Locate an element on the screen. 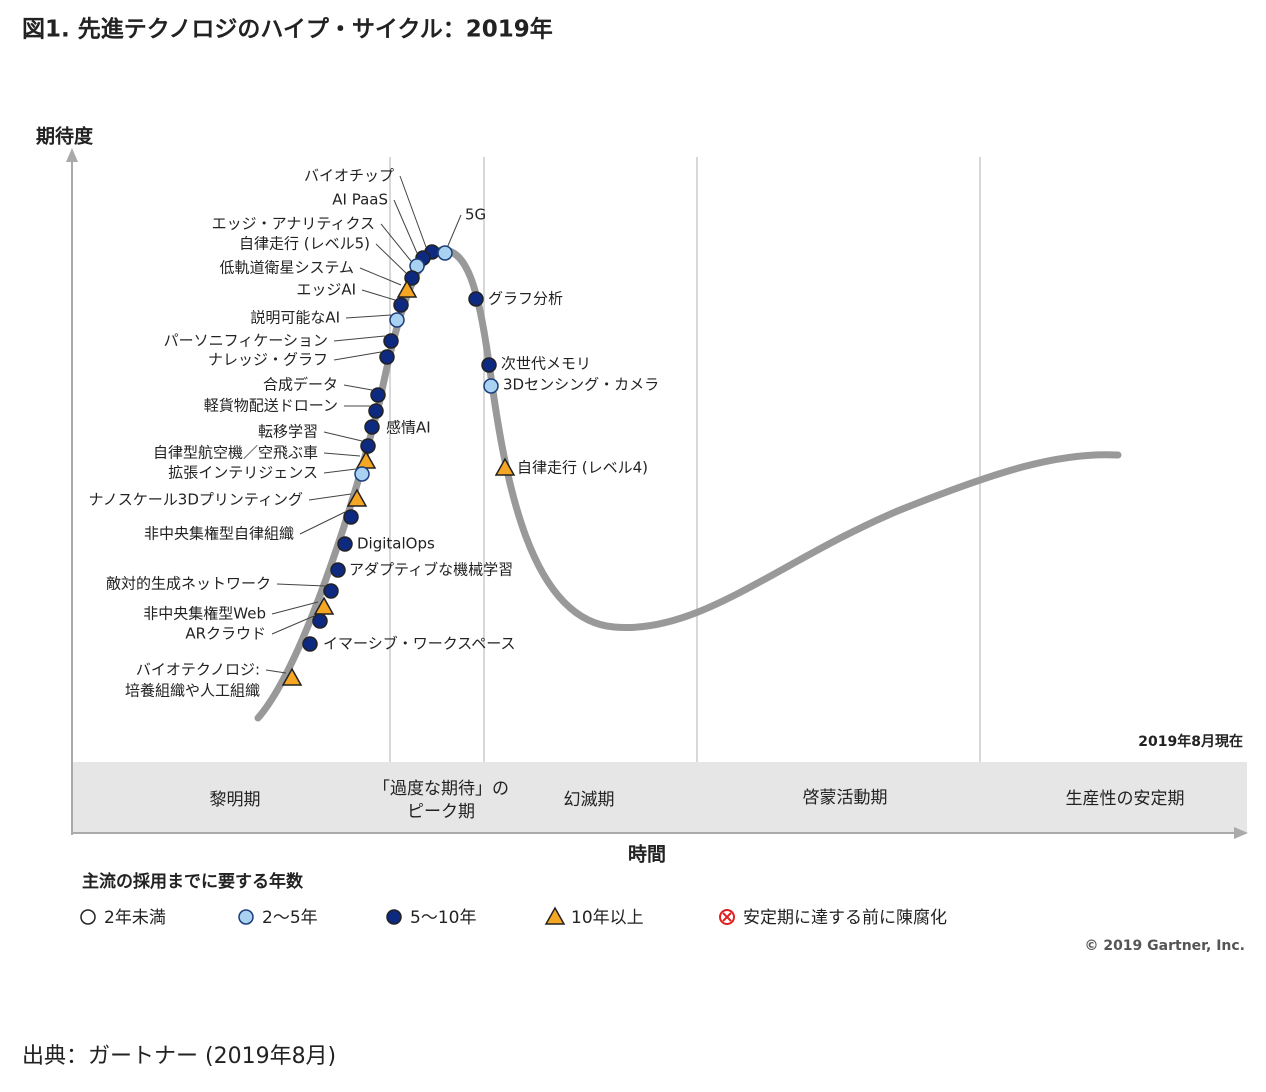 The image size is (1266, 1092). source: 出典：ガートナー (2019年8月) is located at coordinates (179, 1056).